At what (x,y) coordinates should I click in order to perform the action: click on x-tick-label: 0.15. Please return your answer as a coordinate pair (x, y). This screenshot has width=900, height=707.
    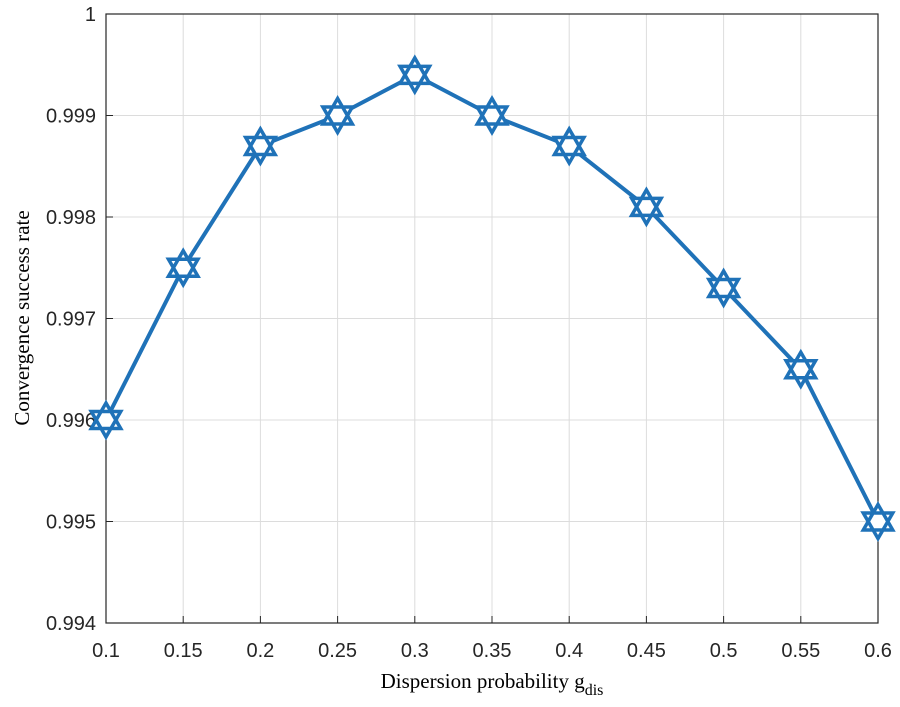
    Looking at the image, I should click on (183, 651).